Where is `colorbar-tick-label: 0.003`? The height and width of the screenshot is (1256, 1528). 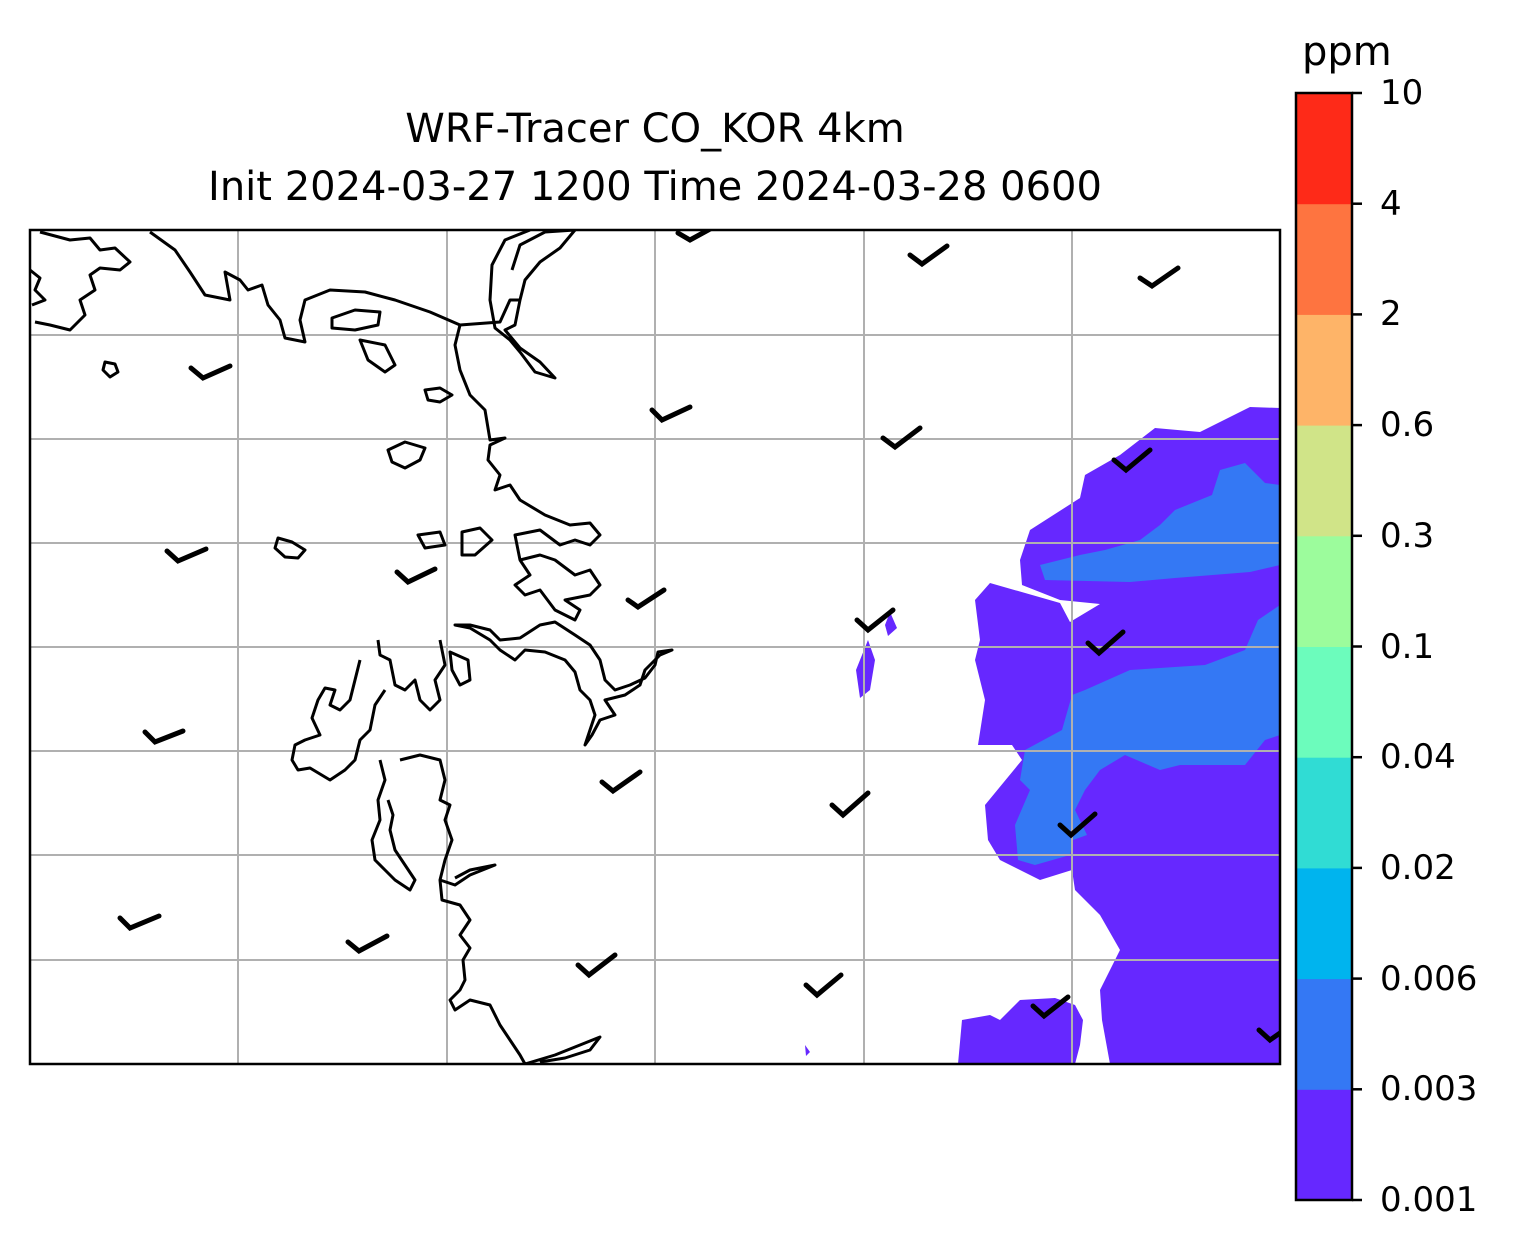
colorbar-tick-label: 0.003 is located at coordinates (1429, 1089).